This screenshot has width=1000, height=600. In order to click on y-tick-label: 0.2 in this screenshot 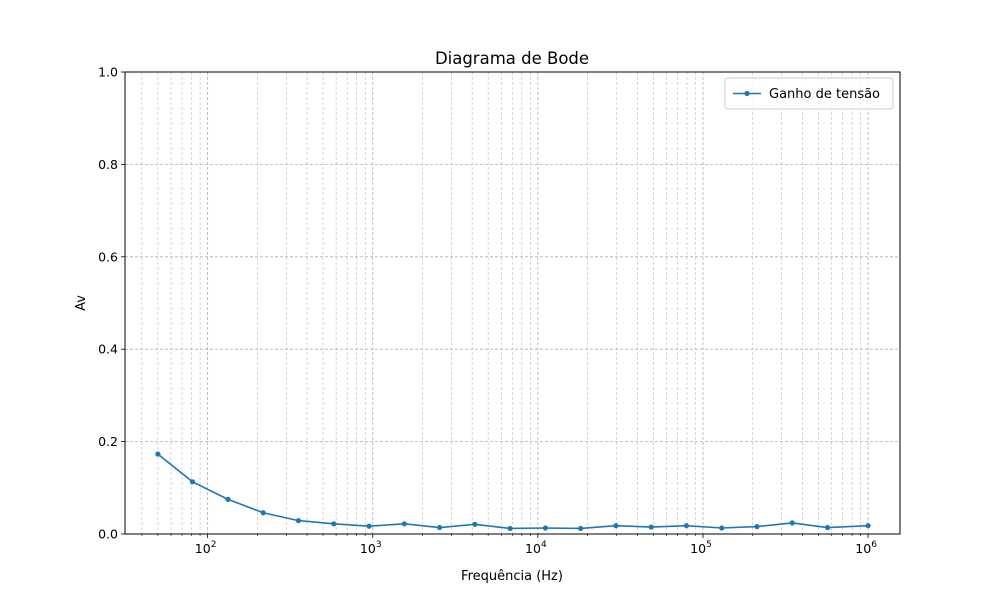, I will do `click(108, 441)`.